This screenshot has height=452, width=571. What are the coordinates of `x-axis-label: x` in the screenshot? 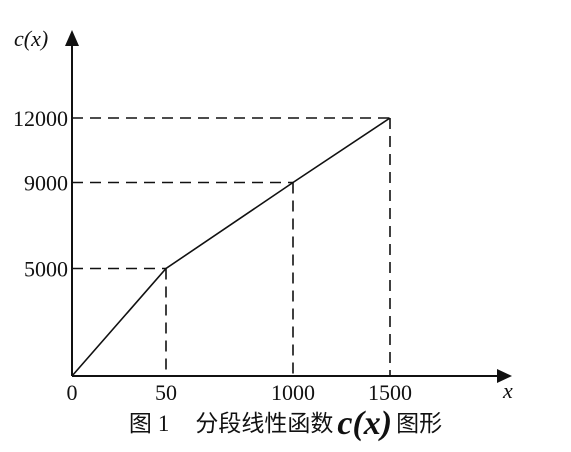 It's located at (507, 390).